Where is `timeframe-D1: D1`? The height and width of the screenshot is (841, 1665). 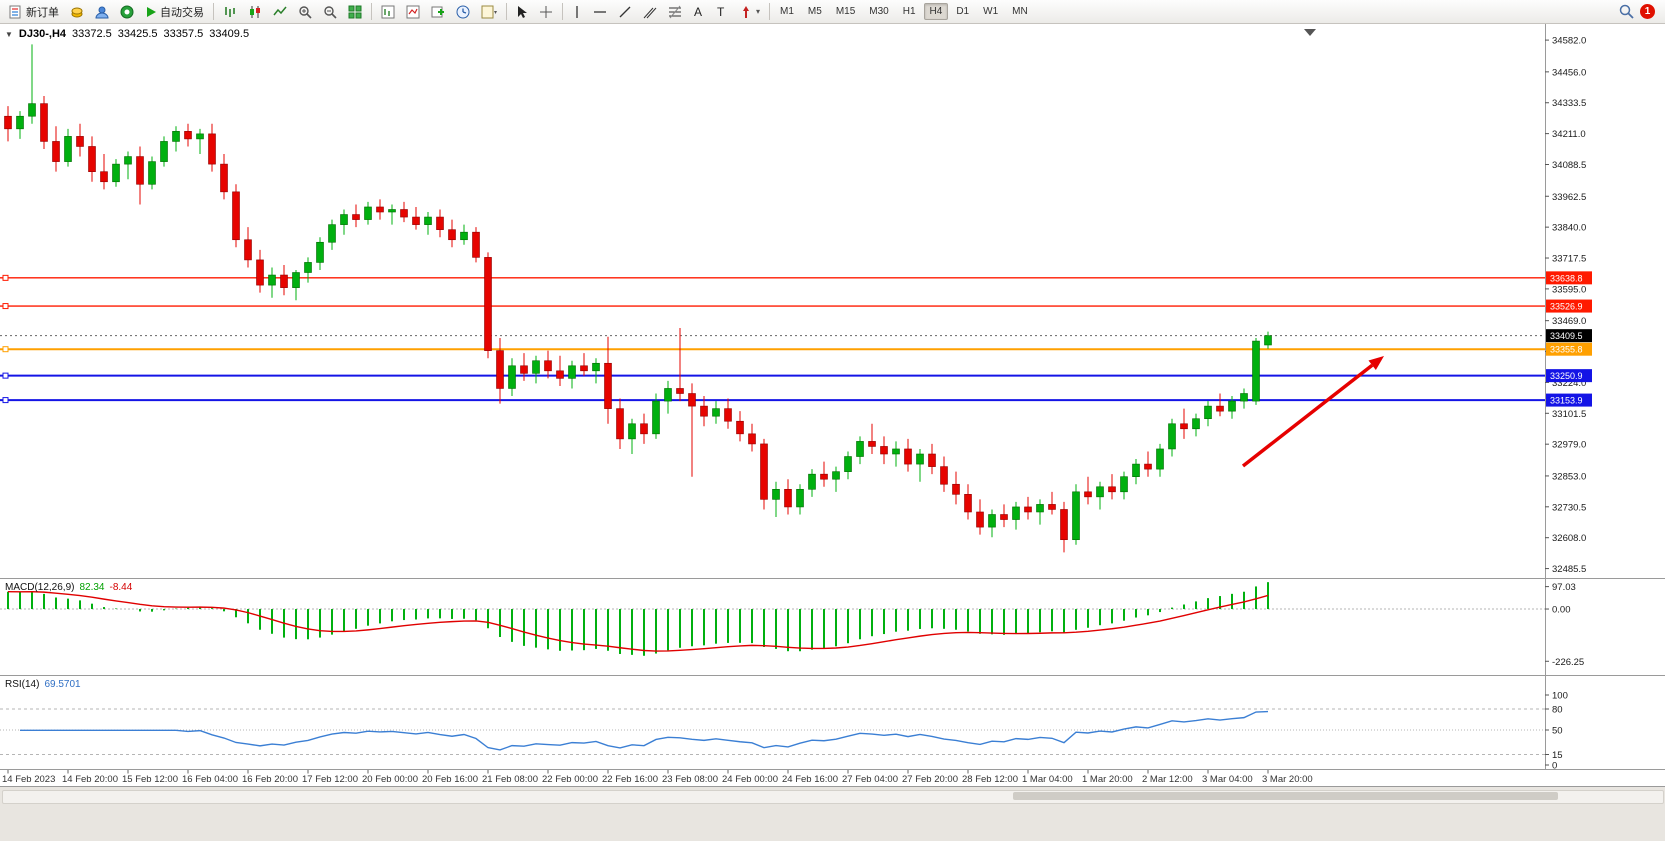
timeframe-D1: D1 is located at coordinates (963, 11).